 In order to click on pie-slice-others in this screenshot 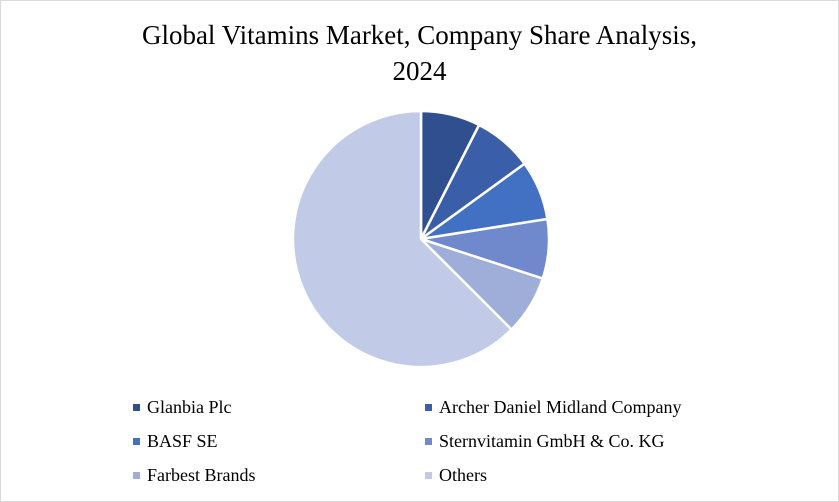, I will do `click(402, 239)`.